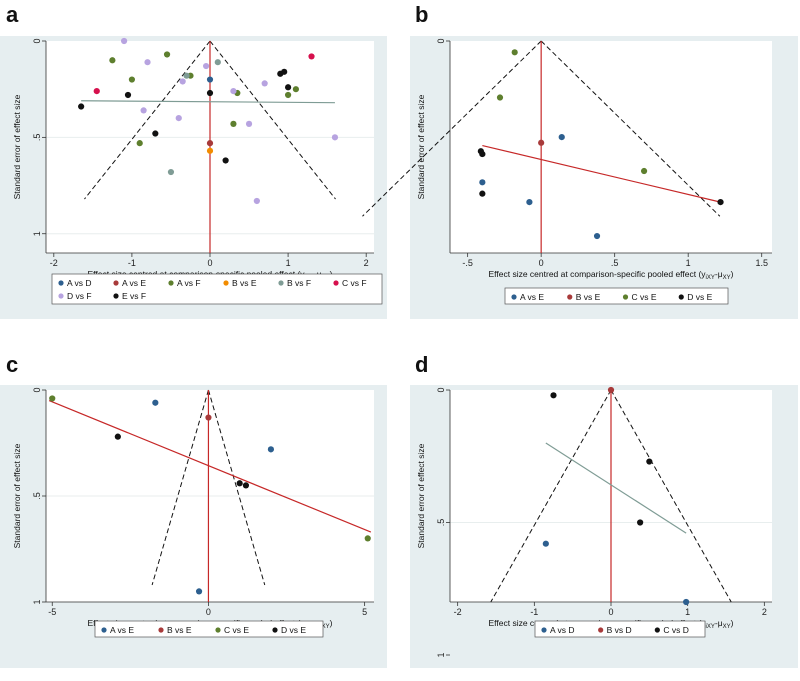 This screenshot has width=800, height=681. I want to click on legend-label: C vs E, so click(236, 630).